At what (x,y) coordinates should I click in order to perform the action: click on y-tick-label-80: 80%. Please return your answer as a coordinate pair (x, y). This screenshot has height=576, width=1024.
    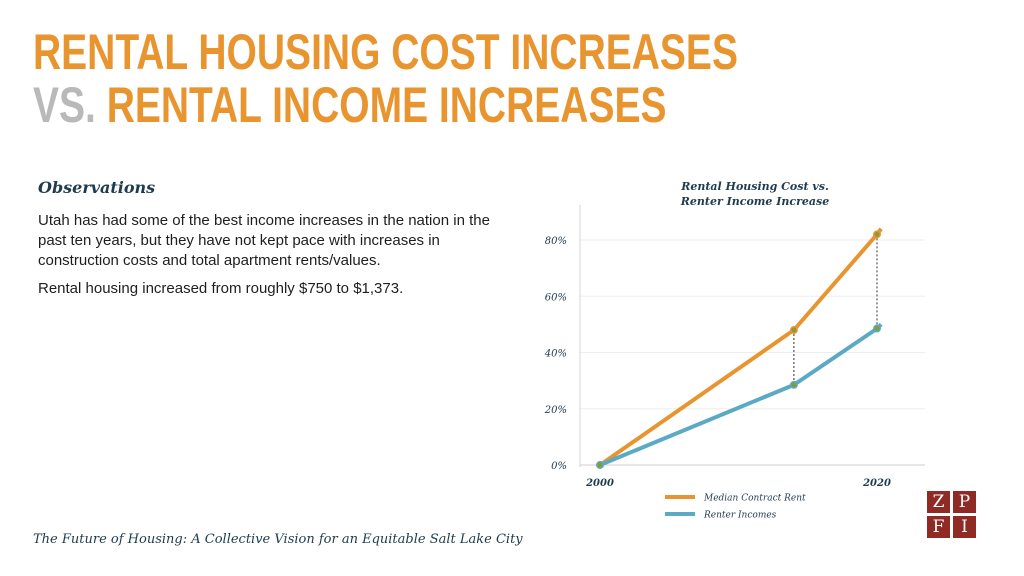
    Looking at the image, I should click on (556, 241).